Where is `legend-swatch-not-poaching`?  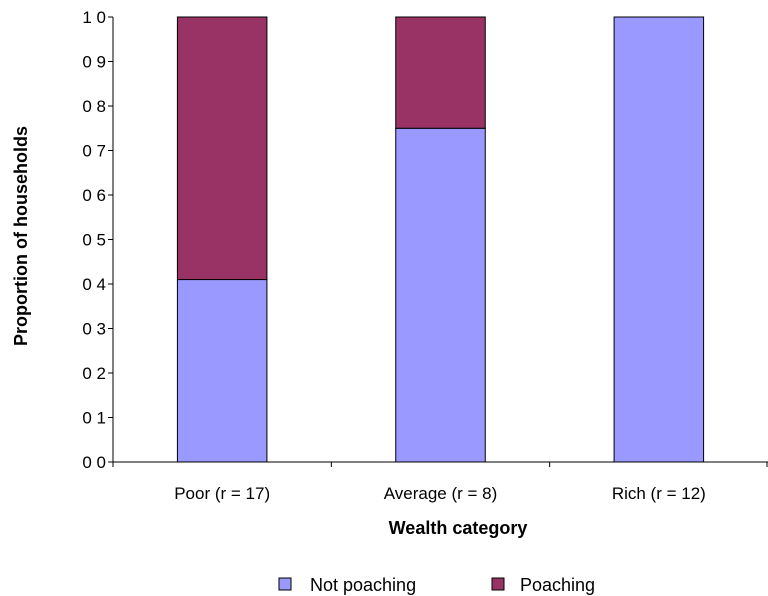 legend-swatch-not-poaching is located at coordinates (285, 584).